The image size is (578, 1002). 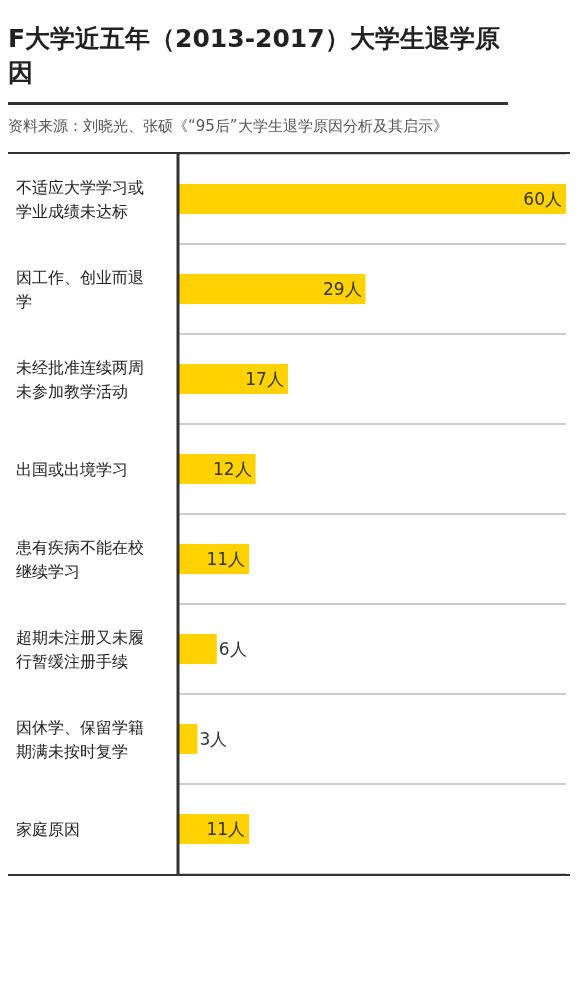 I want to click on y-tick-label: 患有疾病不能在校继续学习, so click(x=79, y=559).